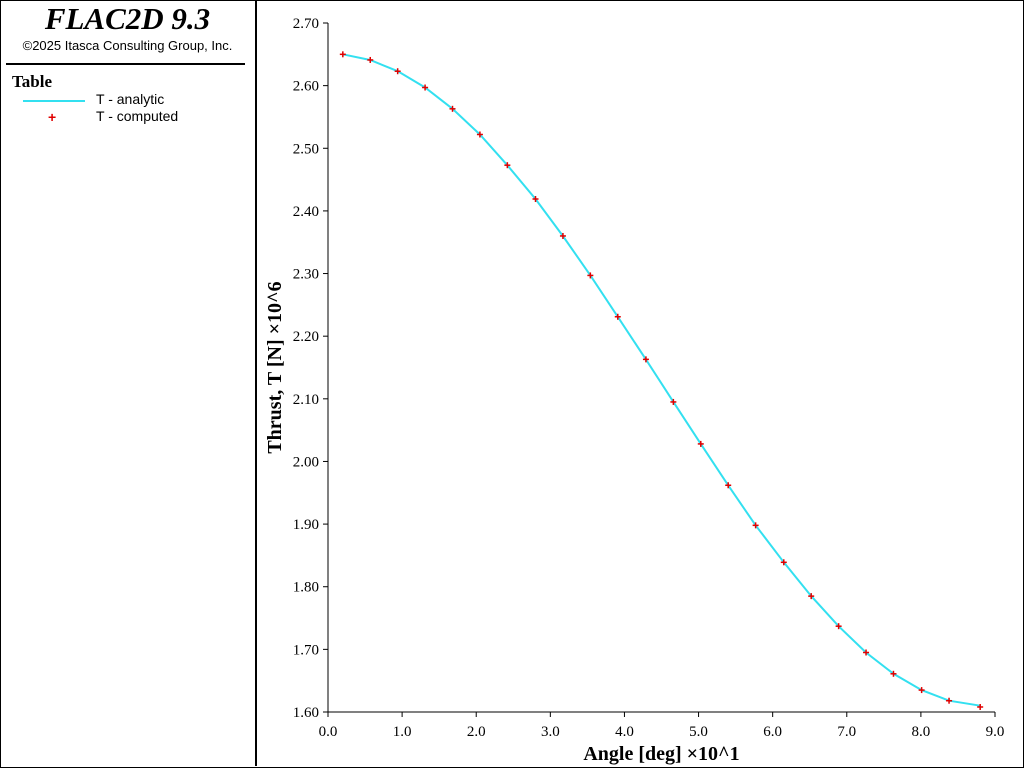 The image size is (1024, 768). Describe the element at coordinates (306, 87) in the screenshot. I see `y-tick-label: 2.60` at that location.